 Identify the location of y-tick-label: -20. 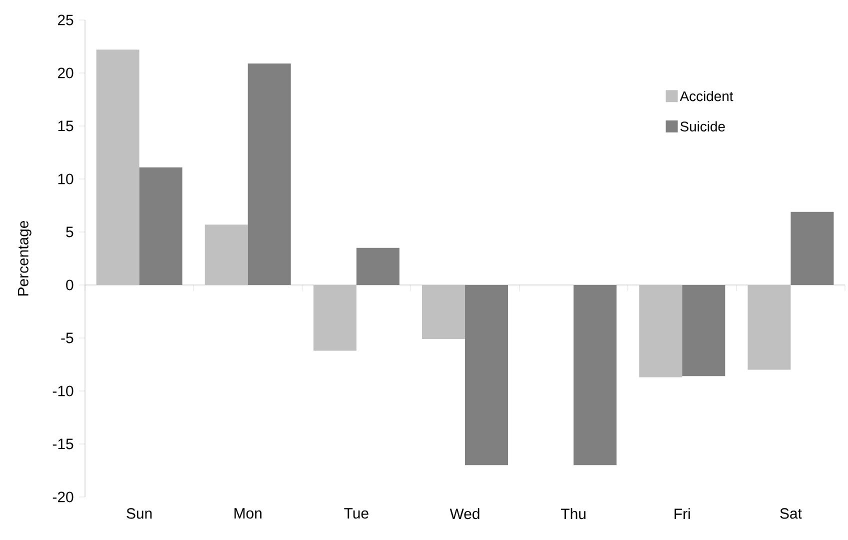
(63, 497).